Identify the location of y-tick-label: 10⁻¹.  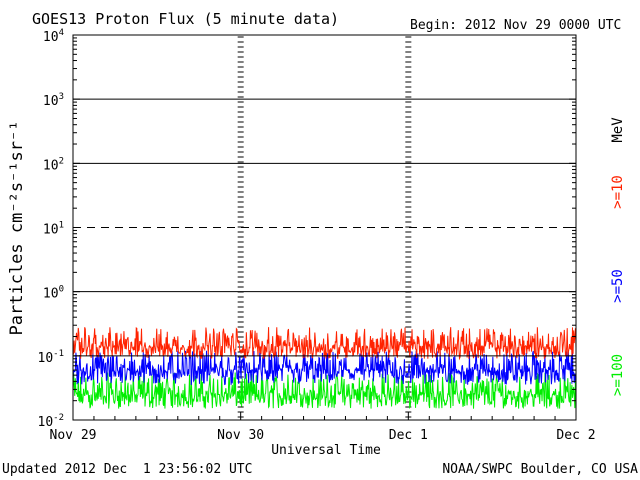
(51, 357).